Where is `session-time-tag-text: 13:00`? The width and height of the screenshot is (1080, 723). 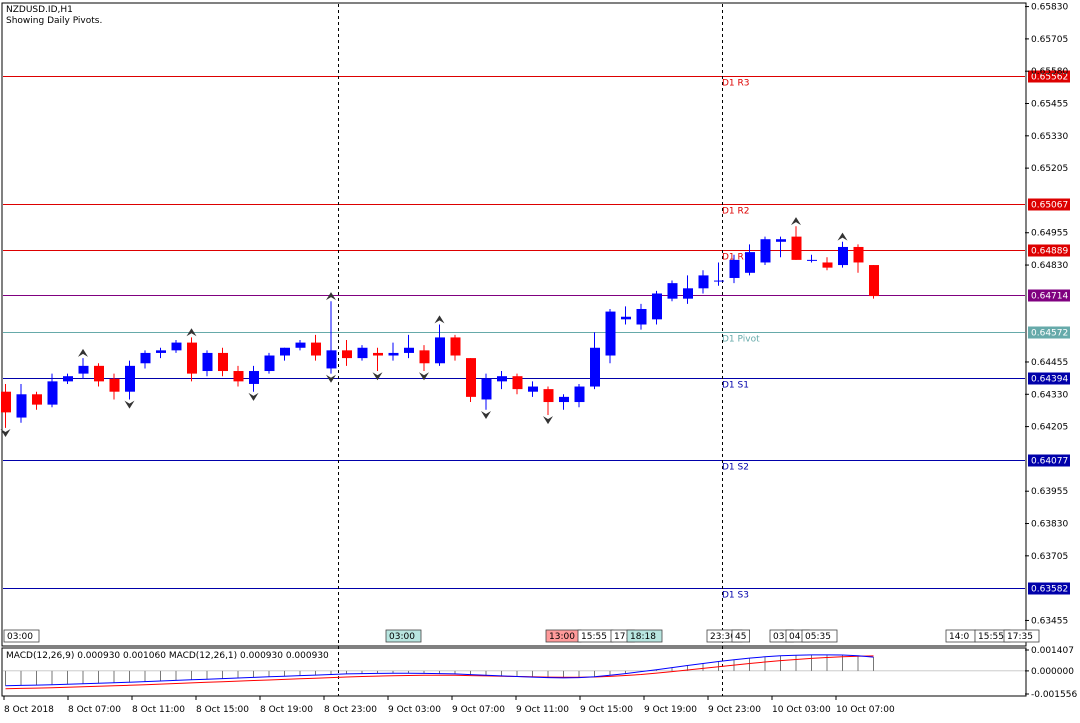
session-time-tag-text: 13:00 is located at coordinates (562, 637).